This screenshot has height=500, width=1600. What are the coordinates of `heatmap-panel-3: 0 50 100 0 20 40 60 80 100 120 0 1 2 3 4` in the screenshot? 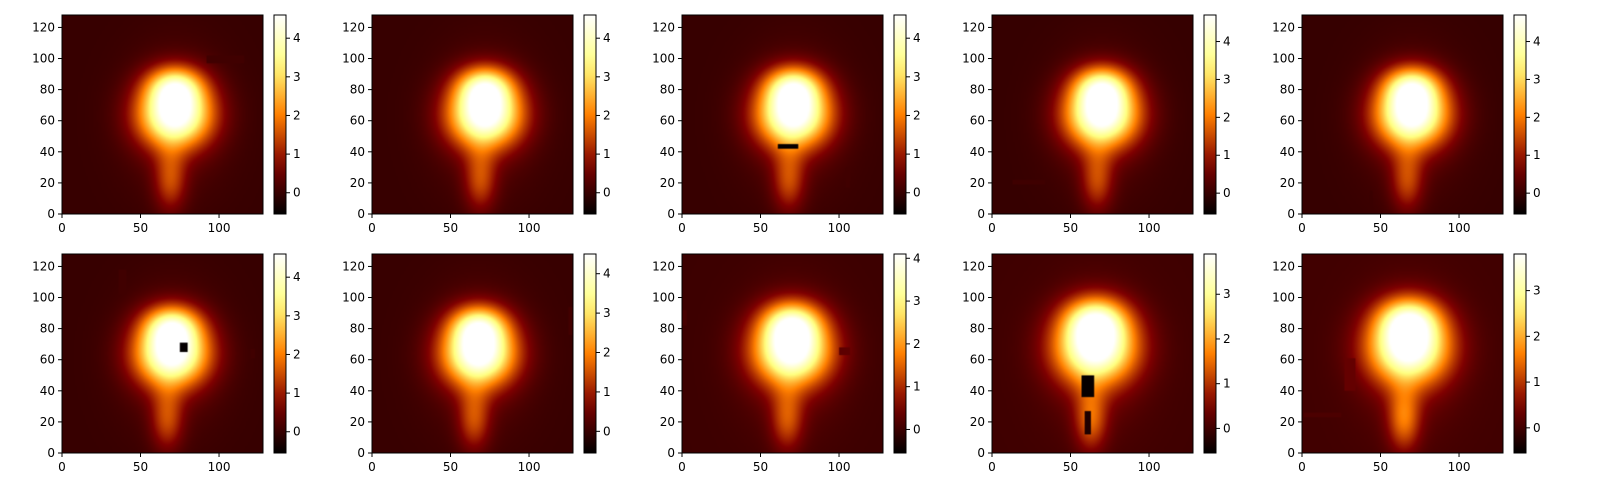 It's located at (786, 124).